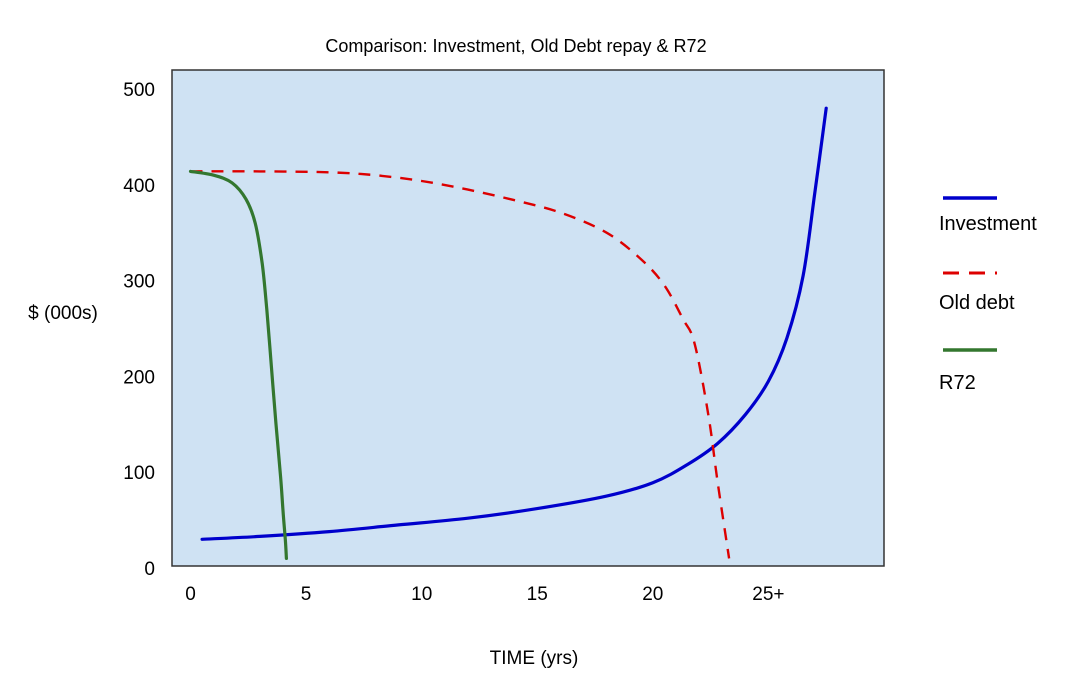 Image resolution: width=1072 pixels, height=686 pixels. Describe the element at coordinates (306, 594) in the screenshot. I see `x-tick-label: 5` at that location.